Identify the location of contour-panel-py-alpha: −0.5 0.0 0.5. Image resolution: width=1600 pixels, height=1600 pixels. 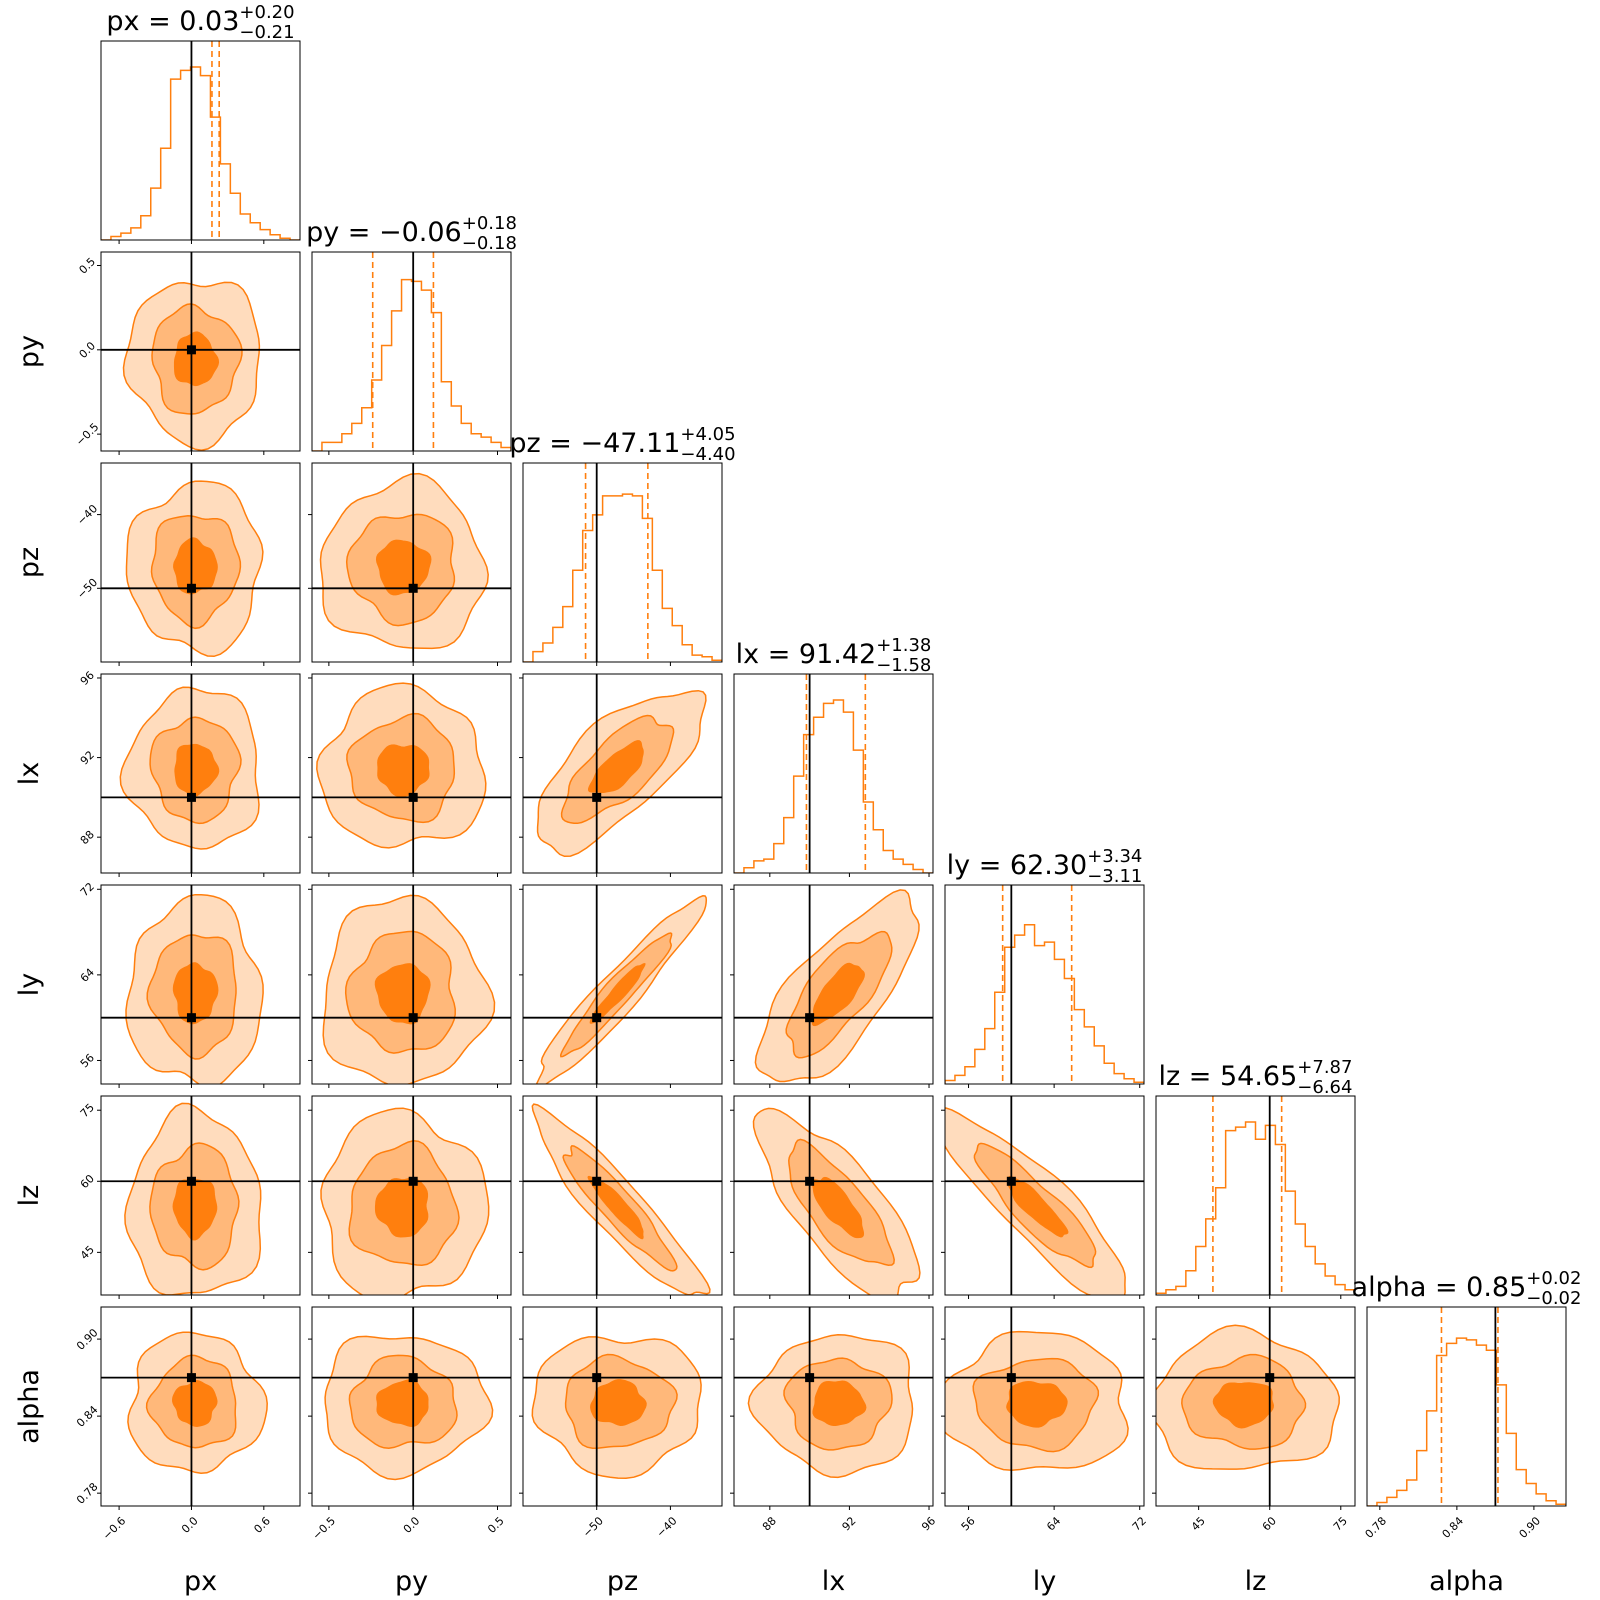
(410, 1424).